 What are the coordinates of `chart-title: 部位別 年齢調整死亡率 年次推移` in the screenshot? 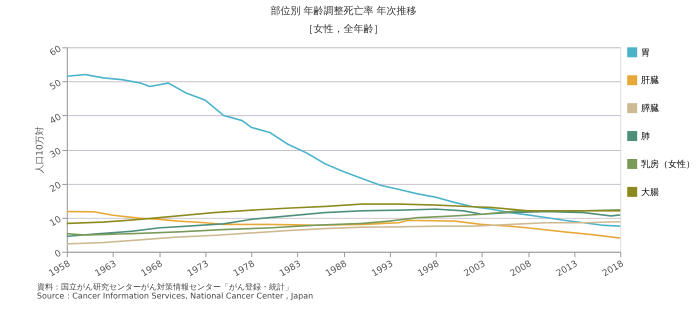 It's located at (343, 10).